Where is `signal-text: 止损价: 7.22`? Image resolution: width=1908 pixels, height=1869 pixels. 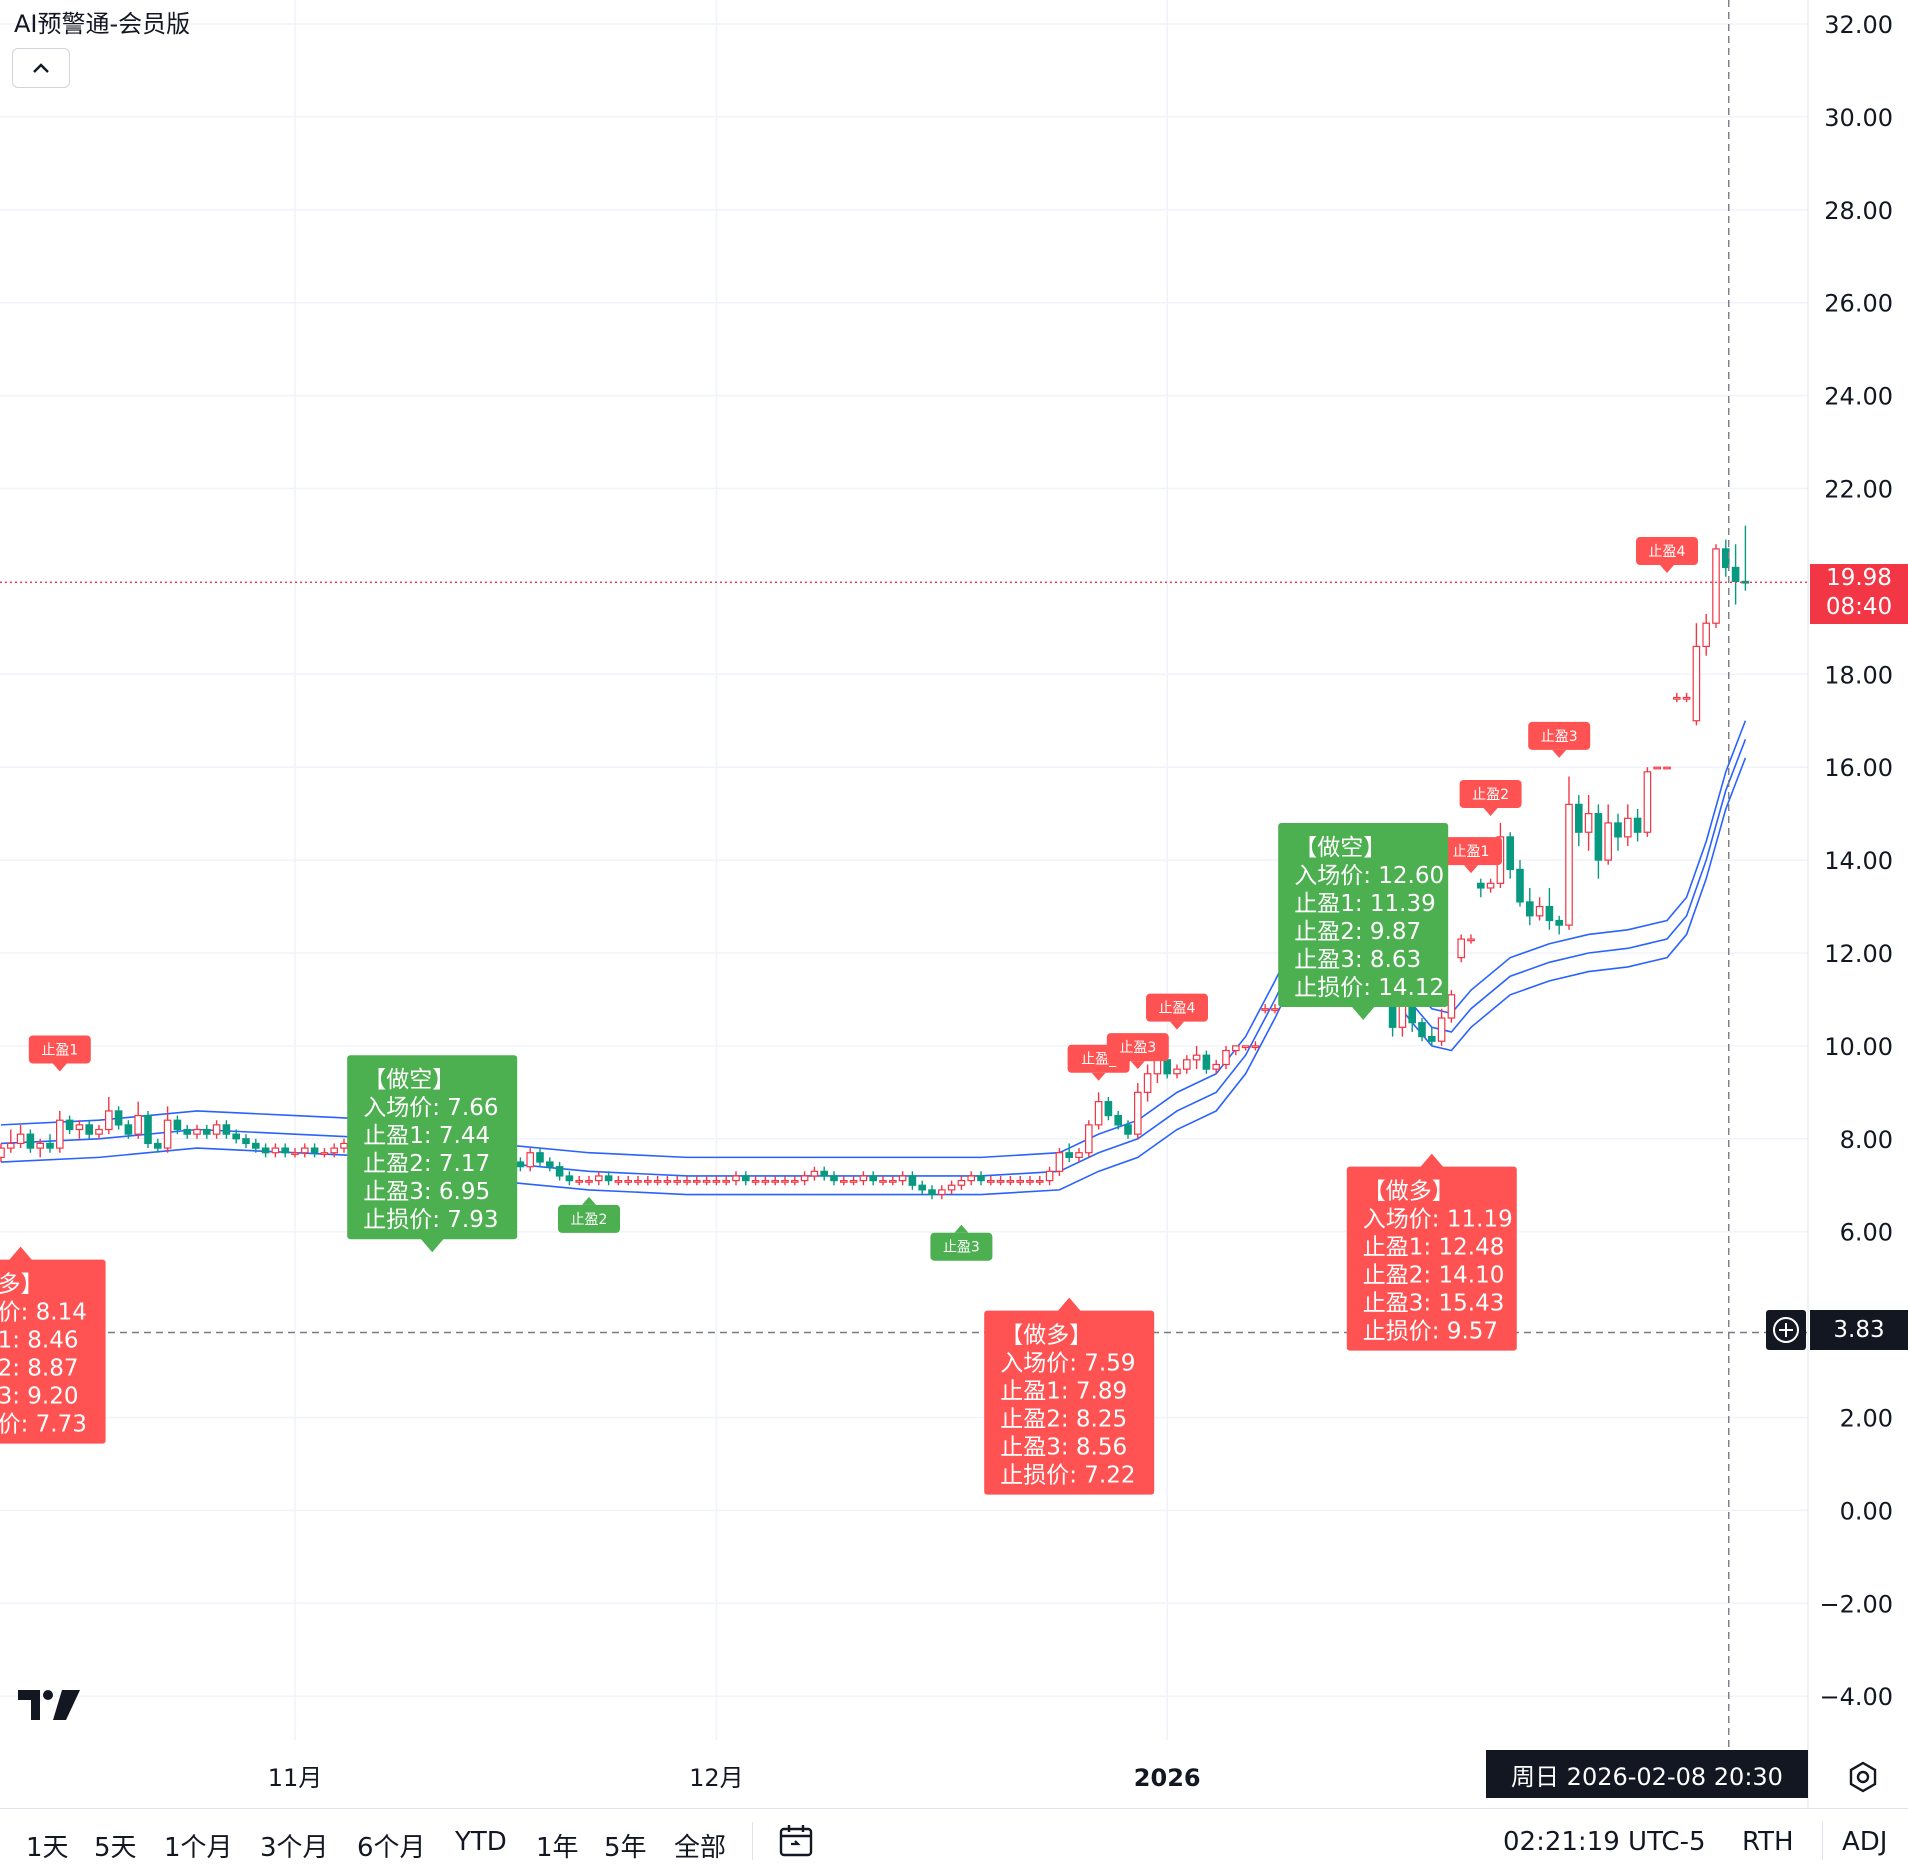 signal-text: 止损价: 7.22 is located at coordinates (1067, 1476).